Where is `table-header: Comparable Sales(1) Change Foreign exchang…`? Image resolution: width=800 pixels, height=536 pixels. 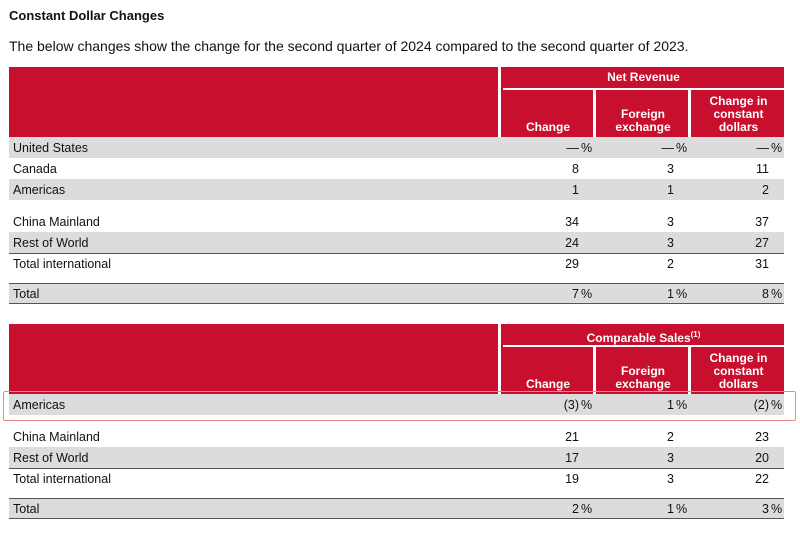 table-header: Comparable Sales(1) Change Foreign exchang… is located at coordinates (396, 359).